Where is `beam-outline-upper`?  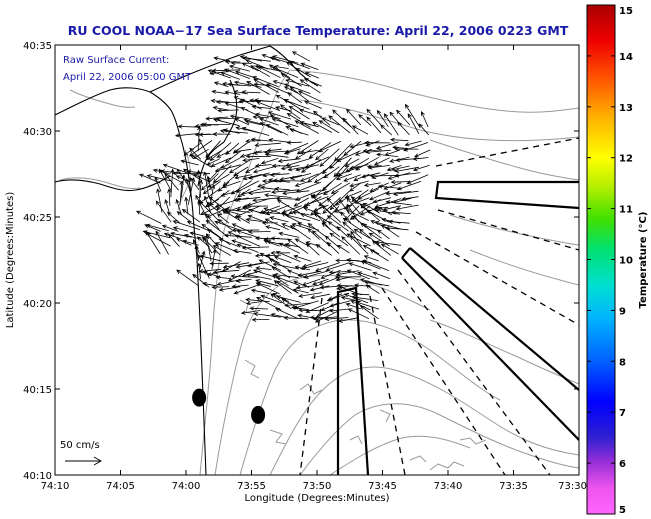 beam-outline-upper is located at coordinates (506, 195).